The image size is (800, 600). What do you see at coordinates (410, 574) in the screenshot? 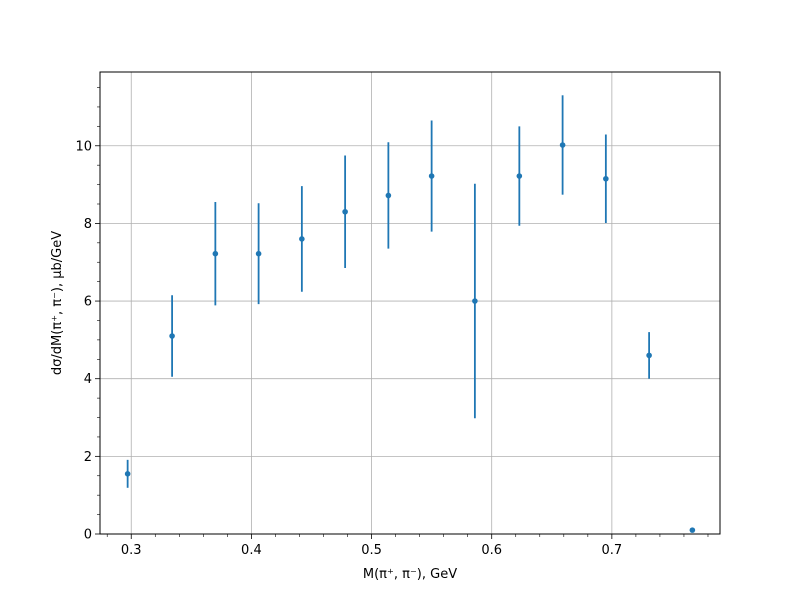
I see `x-axis-label: M(π⁺, π⁻), GeV` at bounding box center [410, 574].